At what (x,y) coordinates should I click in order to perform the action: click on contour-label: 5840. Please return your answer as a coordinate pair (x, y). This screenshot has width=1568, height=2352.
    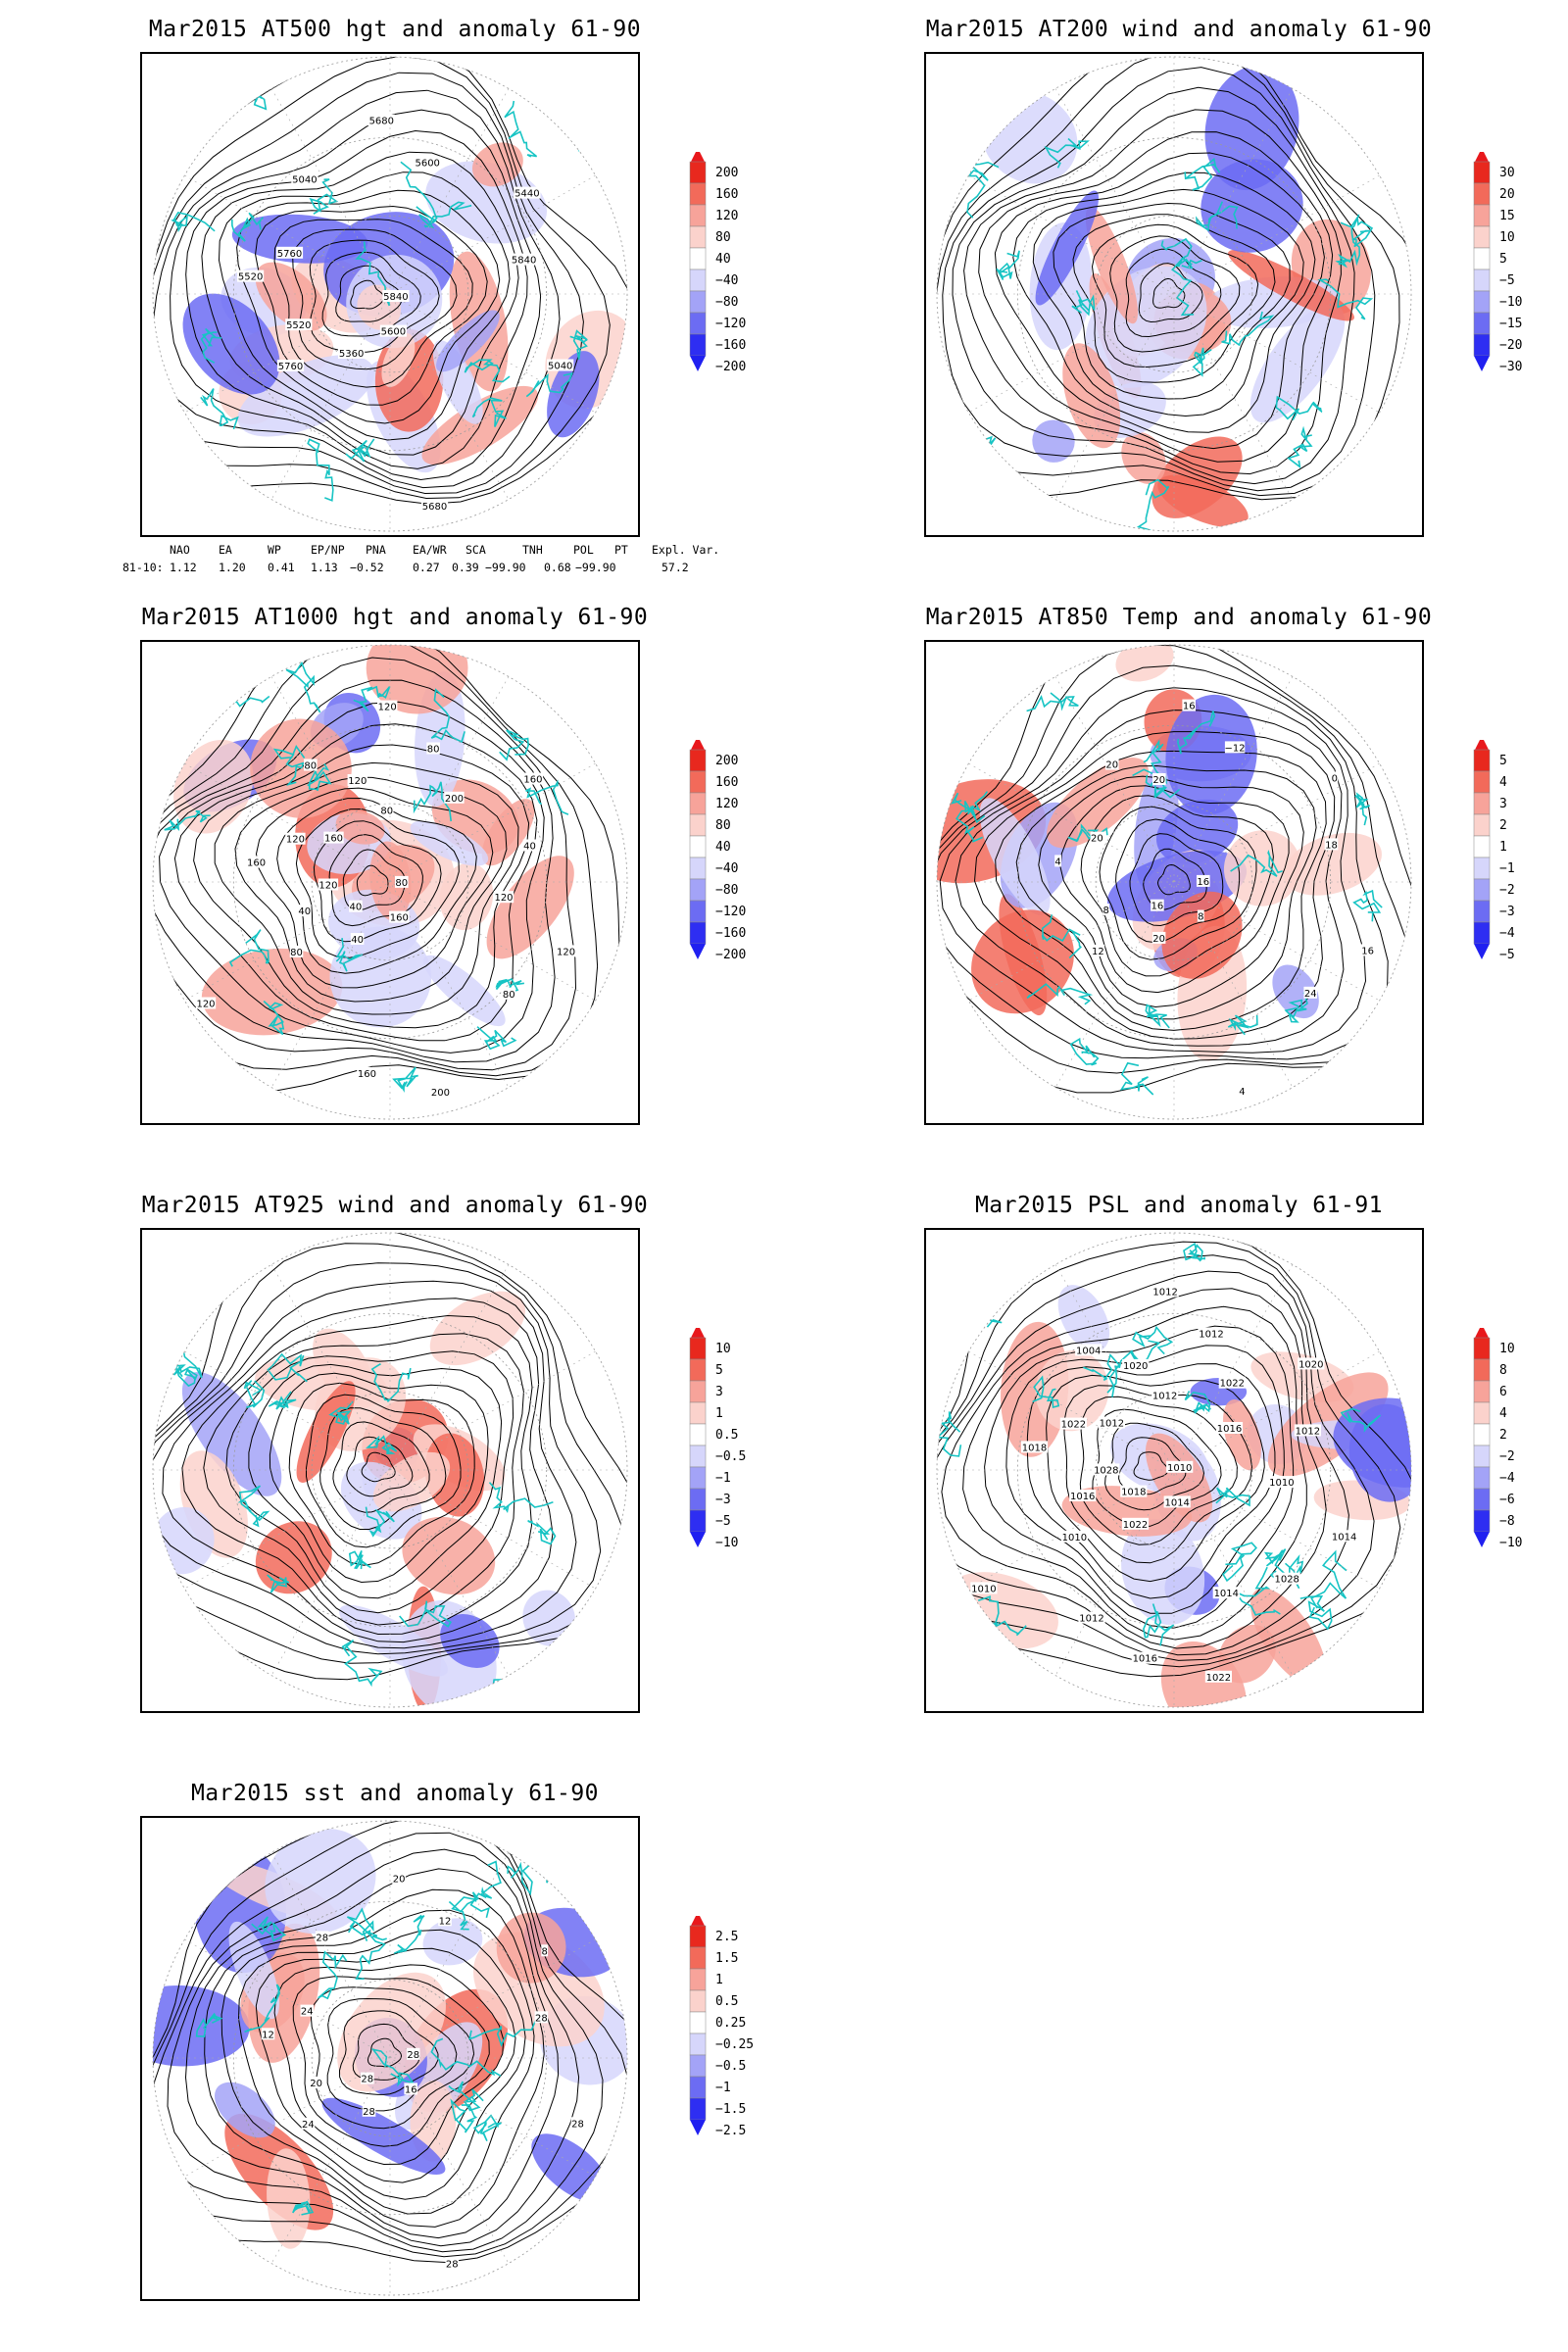
    Looking at the image, I should click on (524, 261).